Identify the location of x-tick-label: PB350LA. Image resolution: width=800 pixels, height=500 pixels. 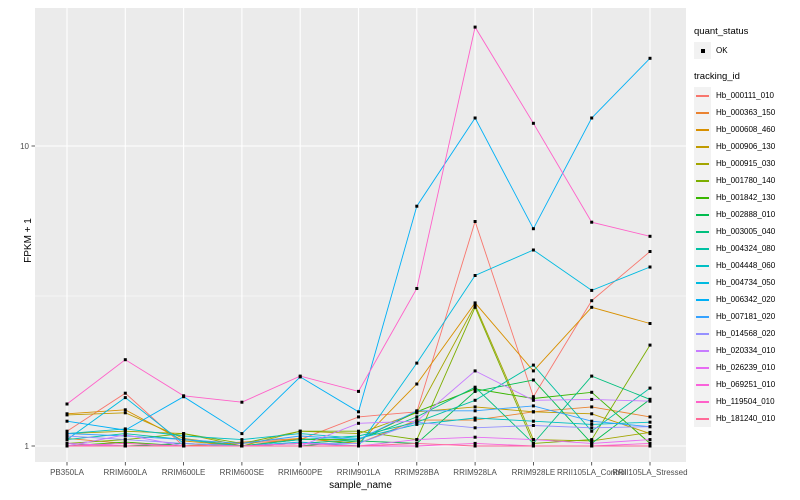
(67, 472).